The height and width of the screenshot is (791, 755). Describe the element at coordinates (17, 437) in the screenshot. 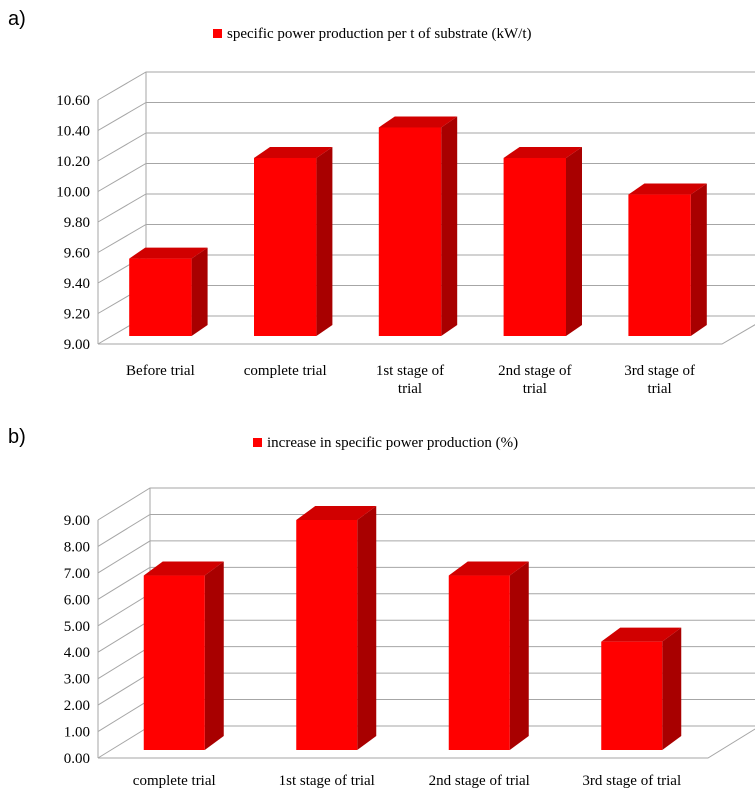

I see `panel-label-b: b)` at that location.